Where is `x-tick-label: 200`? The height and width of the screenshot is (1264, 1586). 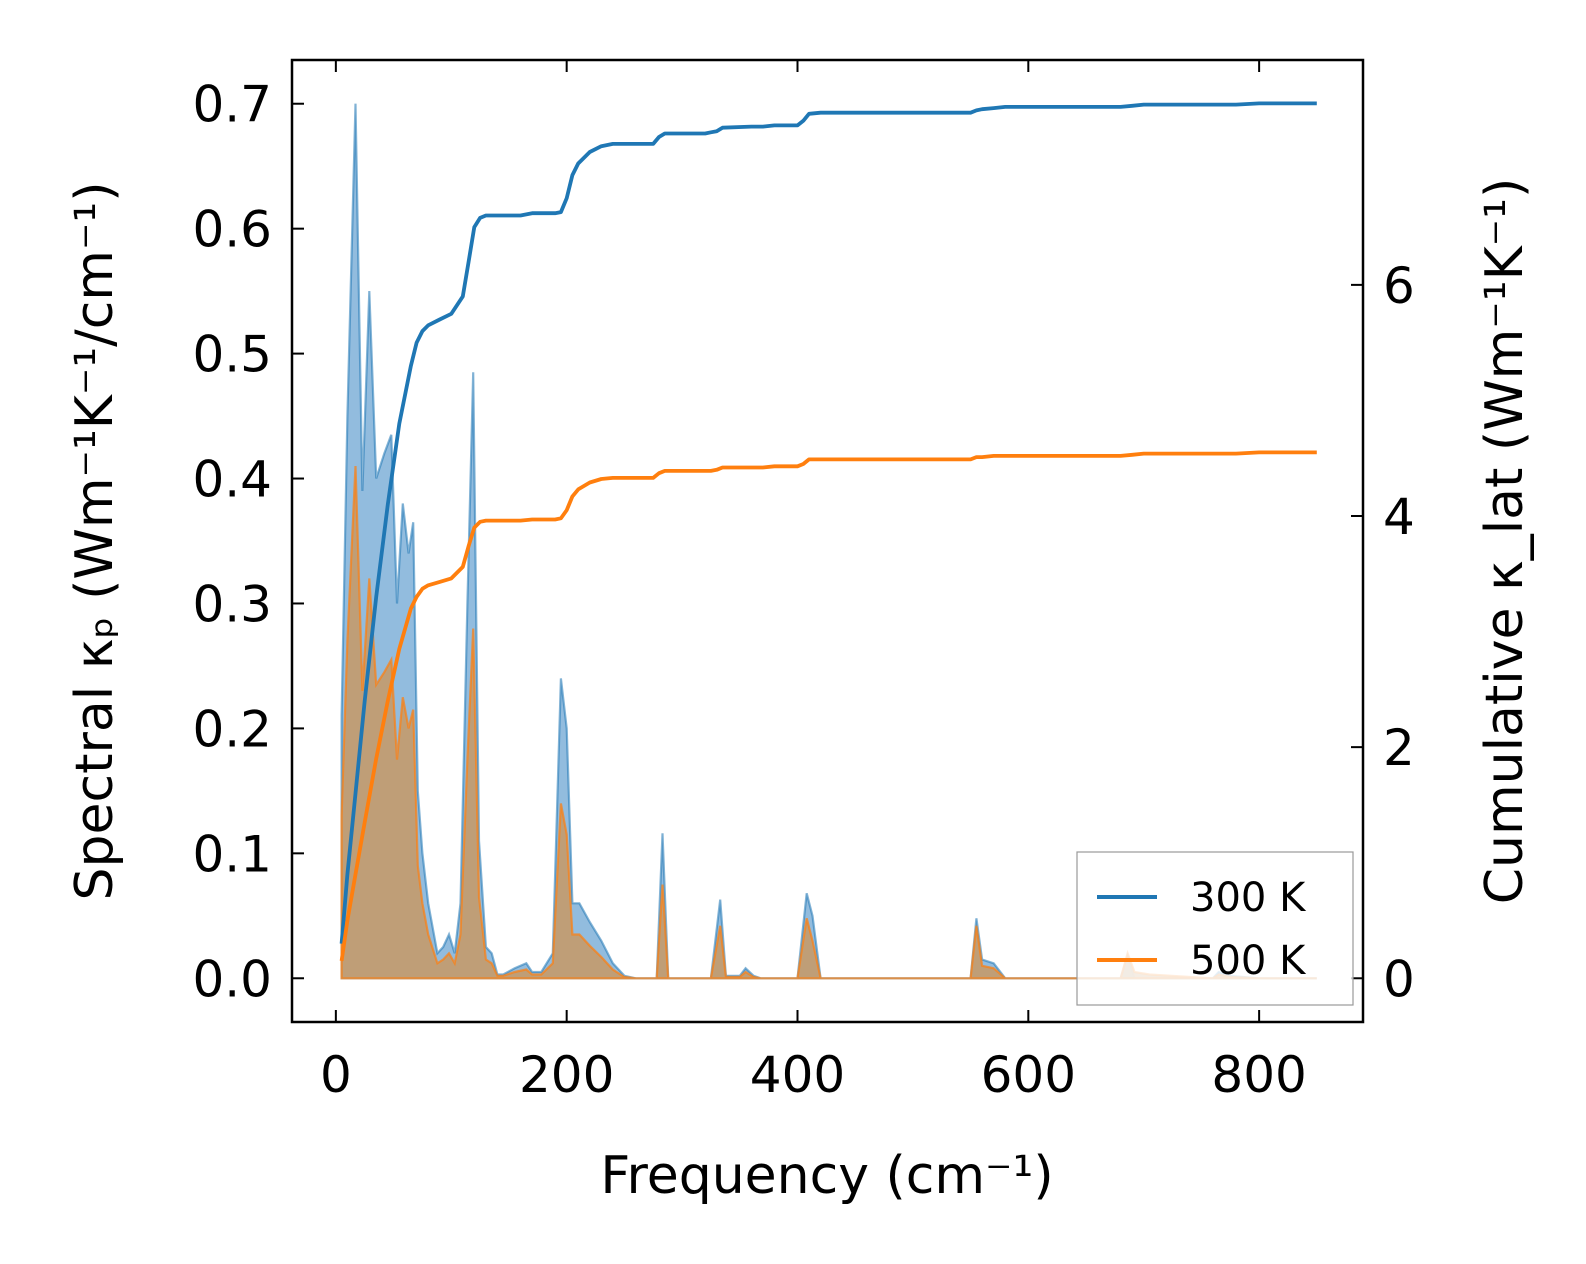
x-tick-label: 200 is located at coordinates (566, 1075).